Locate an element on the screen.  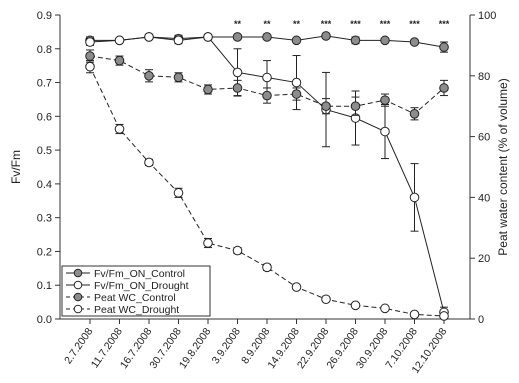
y-left-tick-label: 0.7 is located at coordinates (44, 84).